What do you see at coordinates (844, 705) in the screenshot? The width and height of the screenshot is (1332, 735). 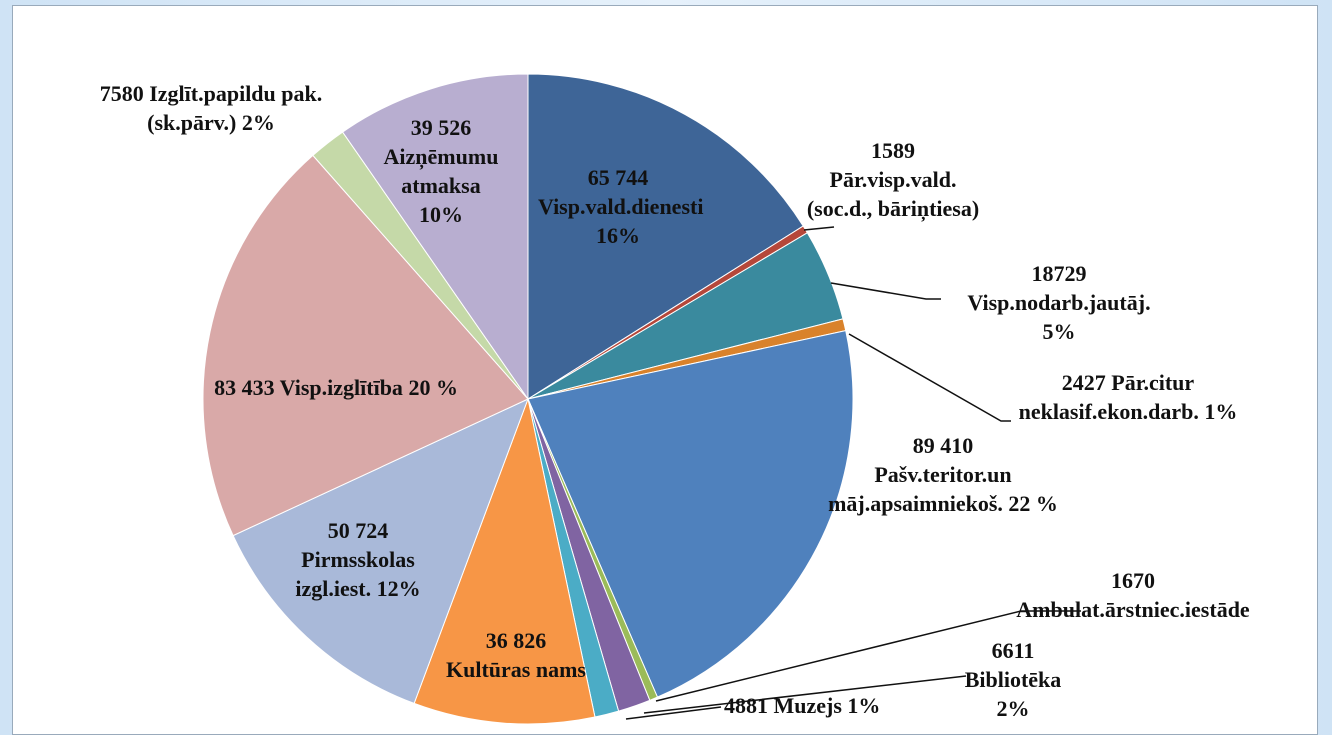 I see `slice-label: 4881 Muzejs 1%` at bounding box center [844, 705].